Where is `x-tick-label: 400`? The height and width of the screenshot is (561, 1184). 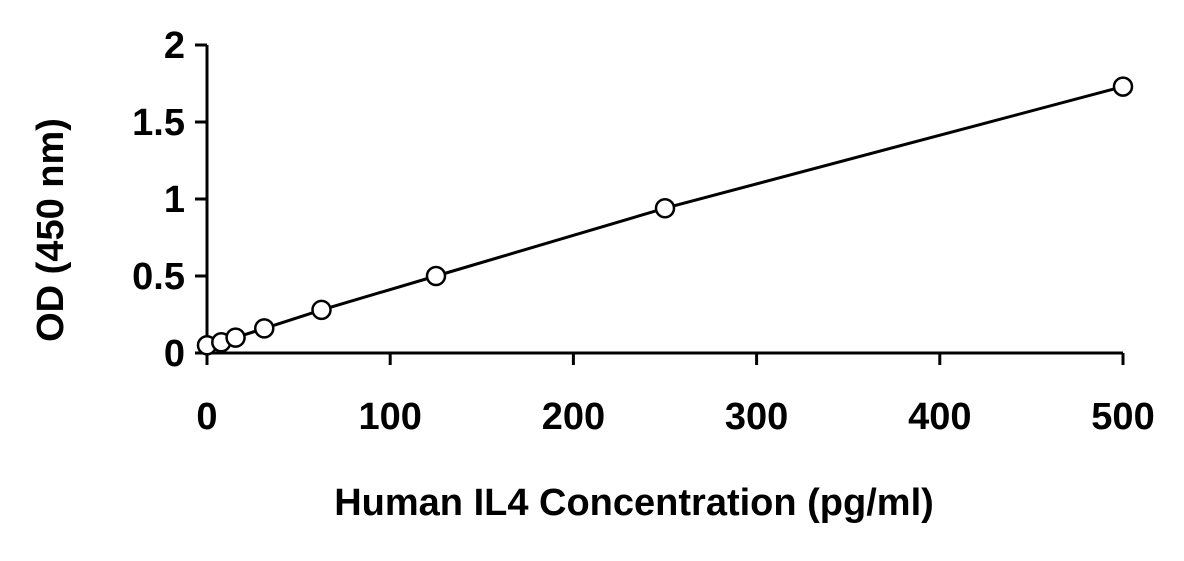
x-tick-label: 400 is located at coordinates (939, 417).